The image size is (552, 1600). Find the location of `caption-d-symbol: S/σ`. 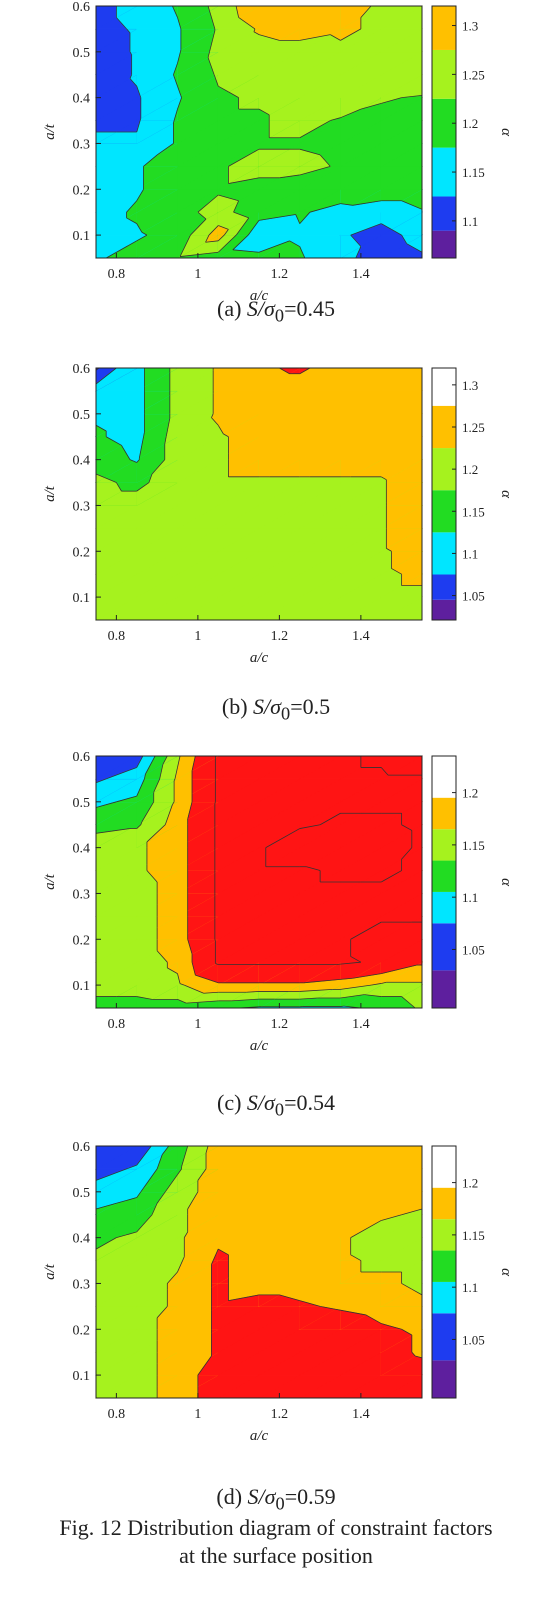

caption-d-symbol: S/σ is located at coordinates (261, 1496).